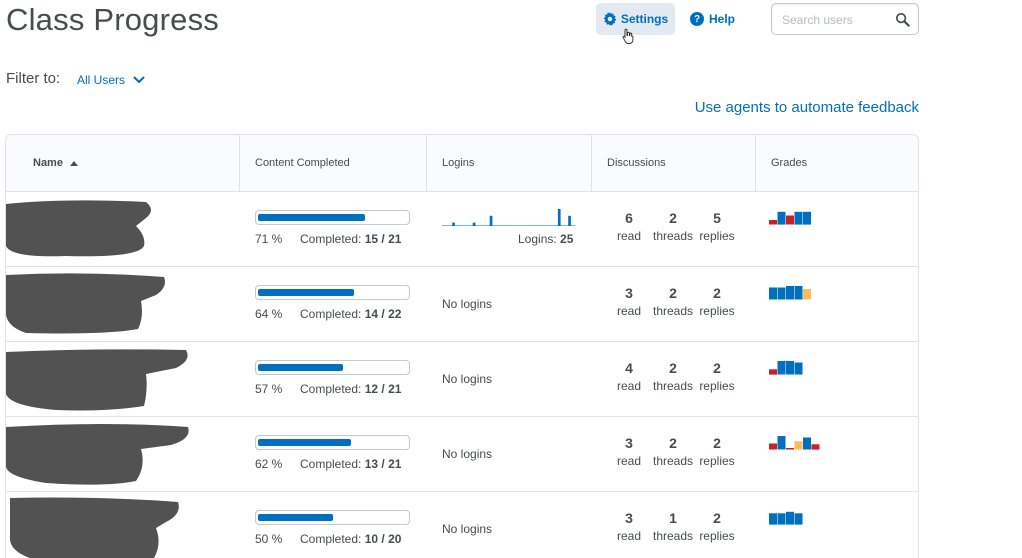 Image resolution: width=1022 pixels, height=558 pixels. I want to click on hand-cursor-icon, so click(628, 36).